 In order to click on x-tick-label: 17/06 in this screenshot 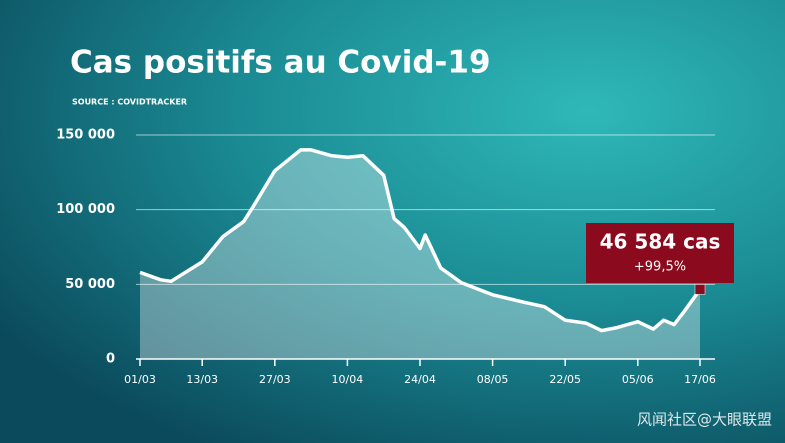, I will do `click(700, 379)`.